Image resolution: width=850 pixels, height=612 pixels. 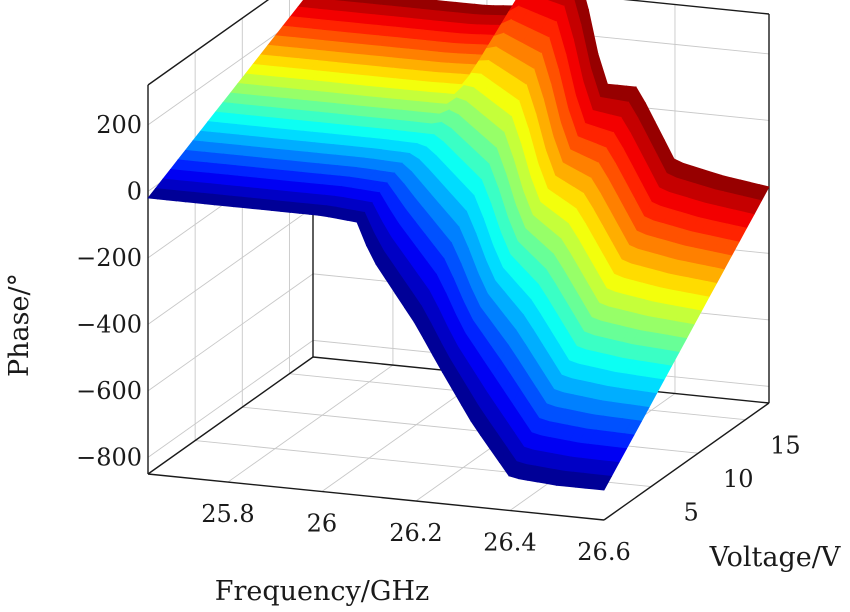 What do you see at coordinates (738, 479) in the screenshot?
I see `y-tick-label: 10` at bounding box center [738, 479].